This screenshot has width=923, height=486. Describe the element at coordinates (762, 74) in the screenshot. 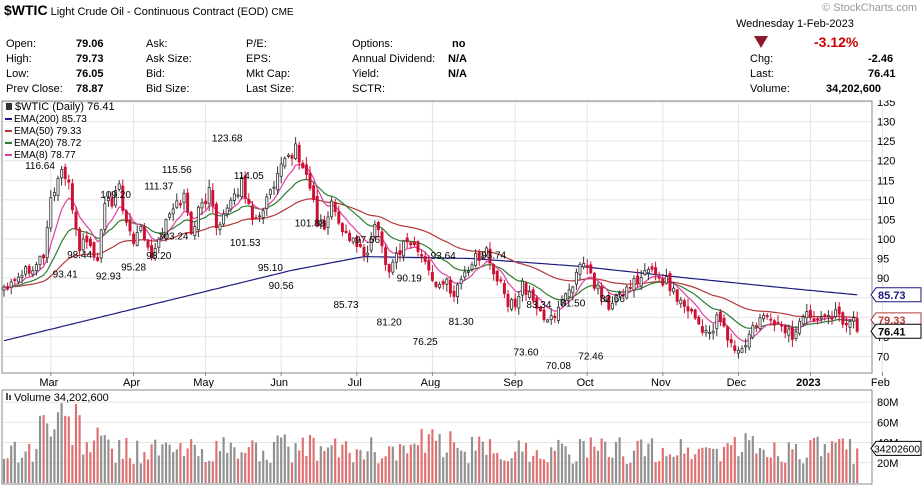

I see `last-label: Last:` at that location.